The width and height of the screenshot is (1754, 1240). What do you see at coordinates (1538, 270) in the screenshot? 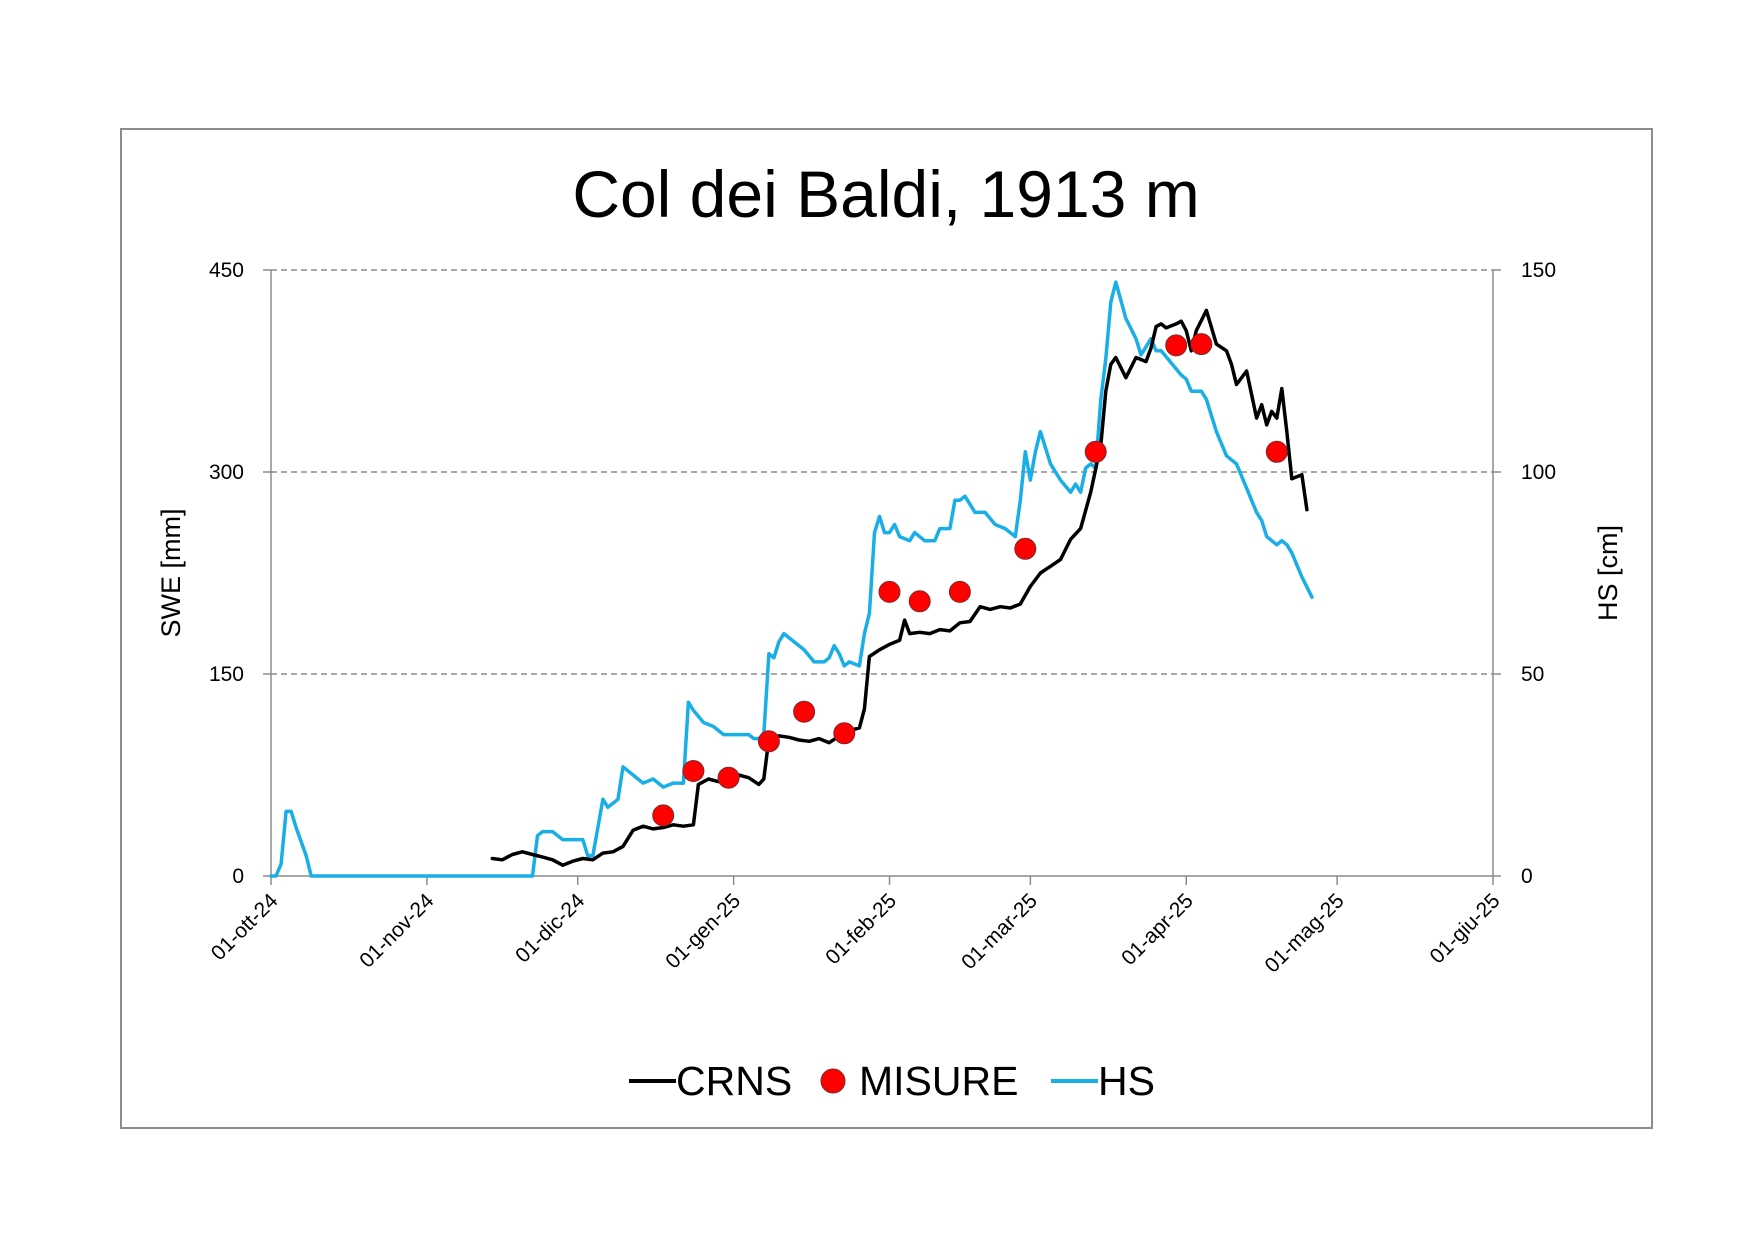
I see `y2-tick-label: 150` at bounding box center [1538, 270].